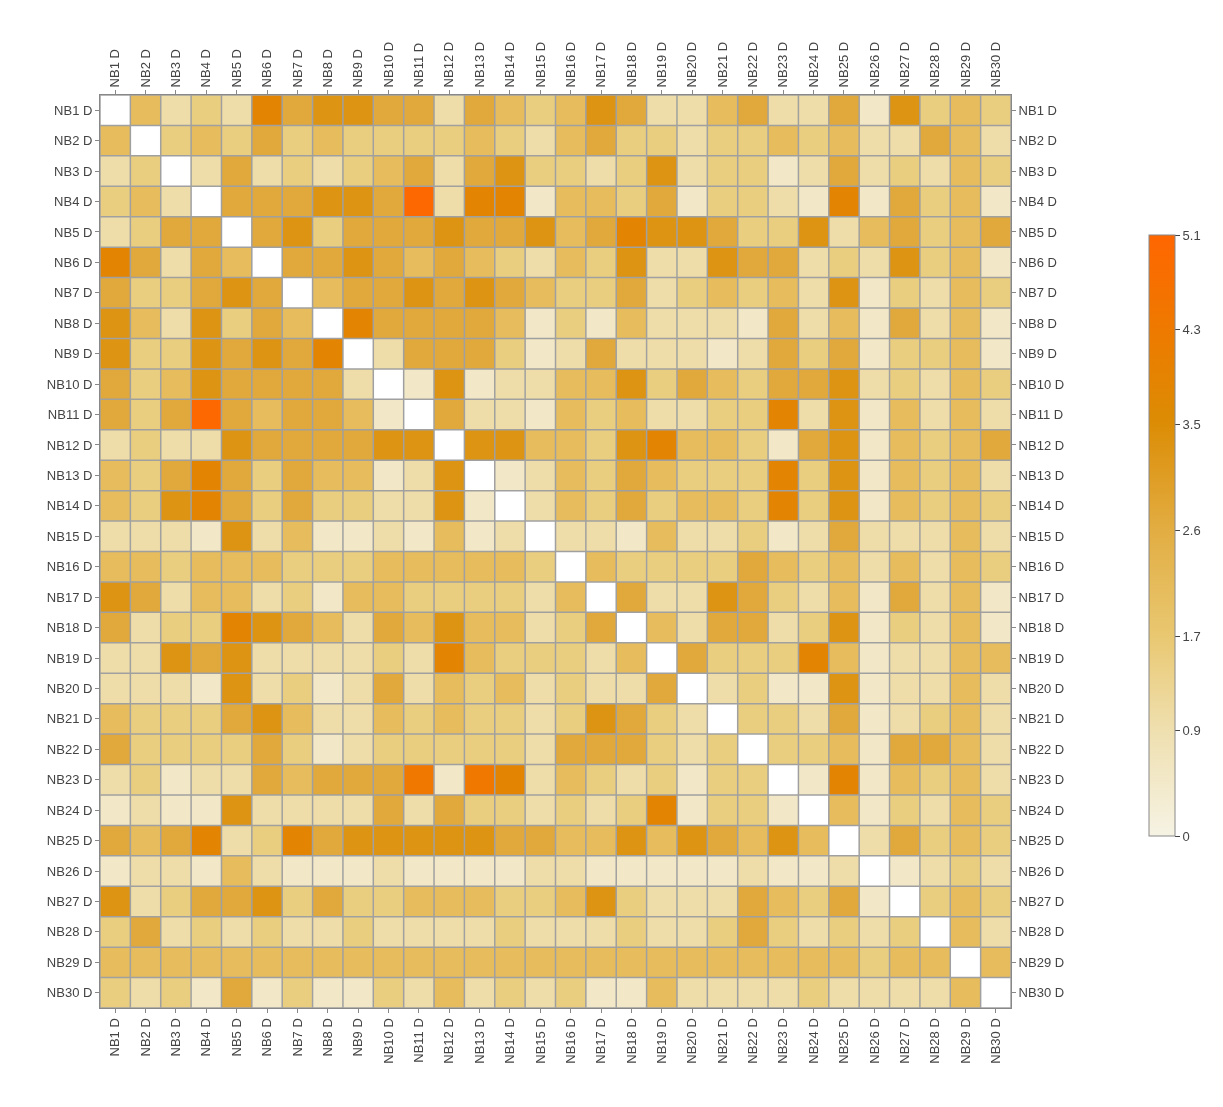 This screenshot has height=1107, width=1223. What do you see at coordinates (1041, 780) in the screenshot?
I see `y2-tick-label: NB23 D` at bounding box center [1041, 780].